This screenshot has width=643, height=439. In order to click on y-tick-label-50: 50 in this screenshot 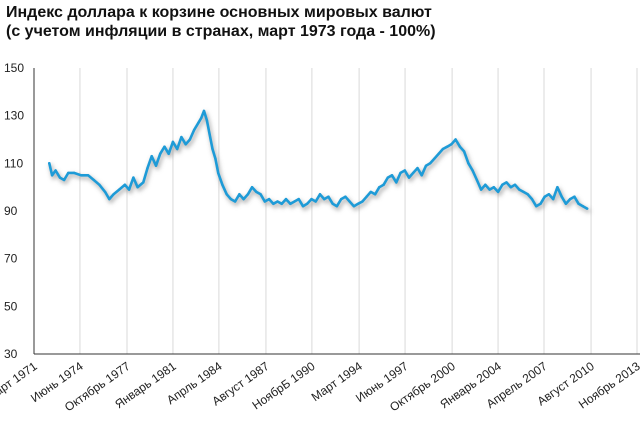, I will do `click(11, 306)`.